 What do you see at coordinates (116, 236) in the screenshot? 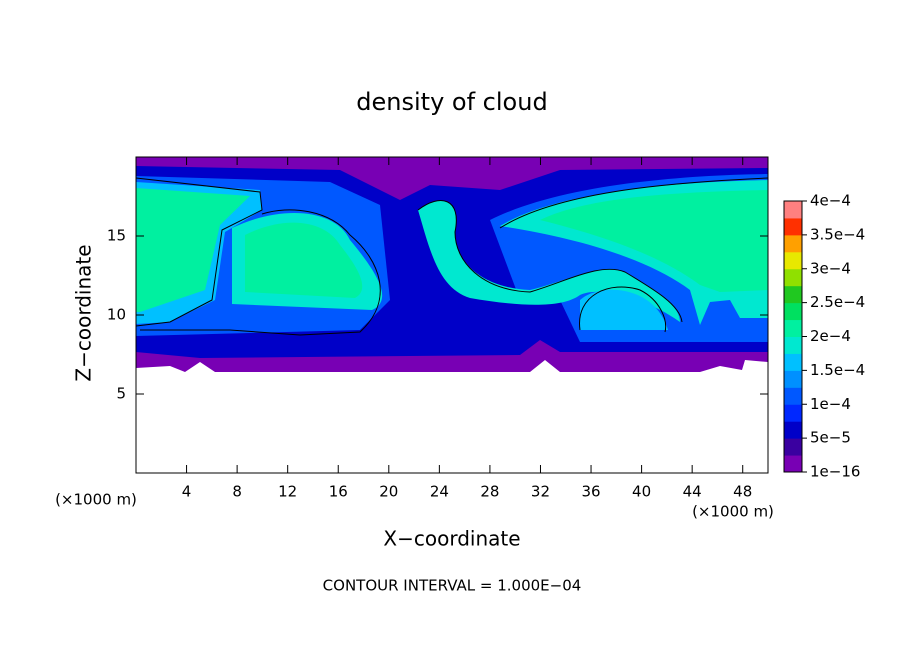
I see `y-tick-label: 15` at bounding box center [116, 236].